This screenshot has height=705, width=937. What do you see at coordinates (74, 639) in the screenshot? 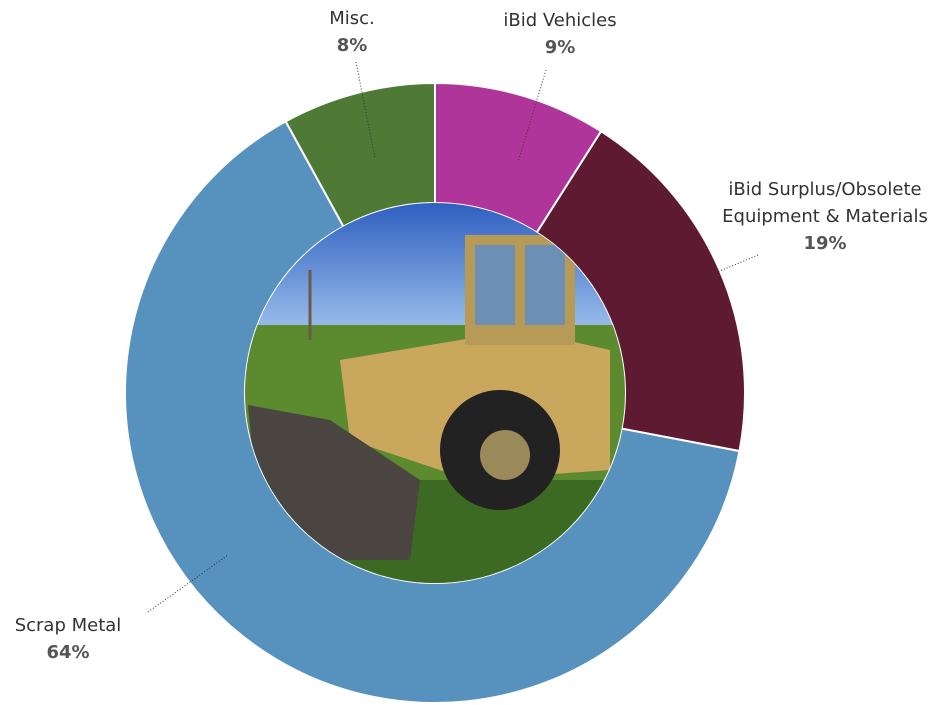
I see `slice-label: Scrap Metal 64%` at bounding box center [74, 639].